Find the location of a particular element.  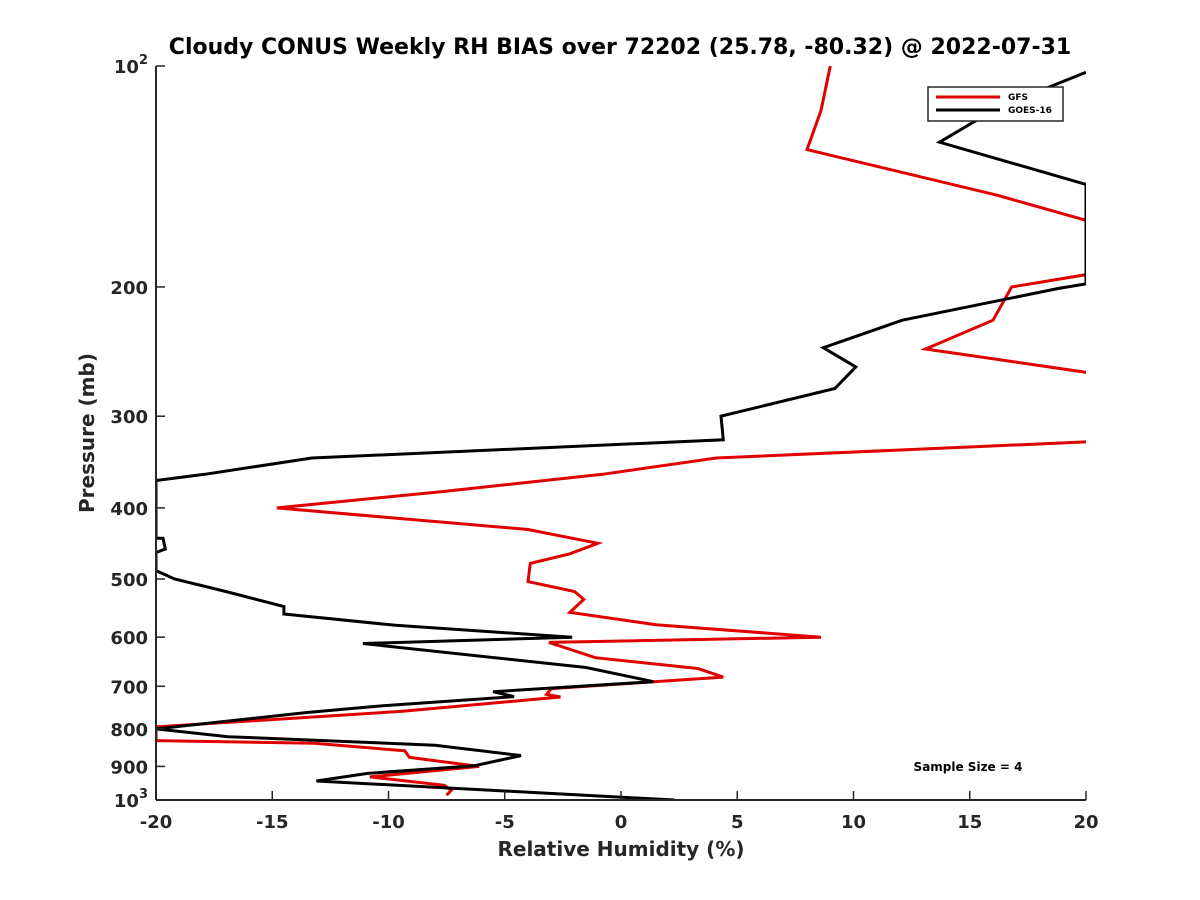

legend-box is located at coordinates (995, 104).